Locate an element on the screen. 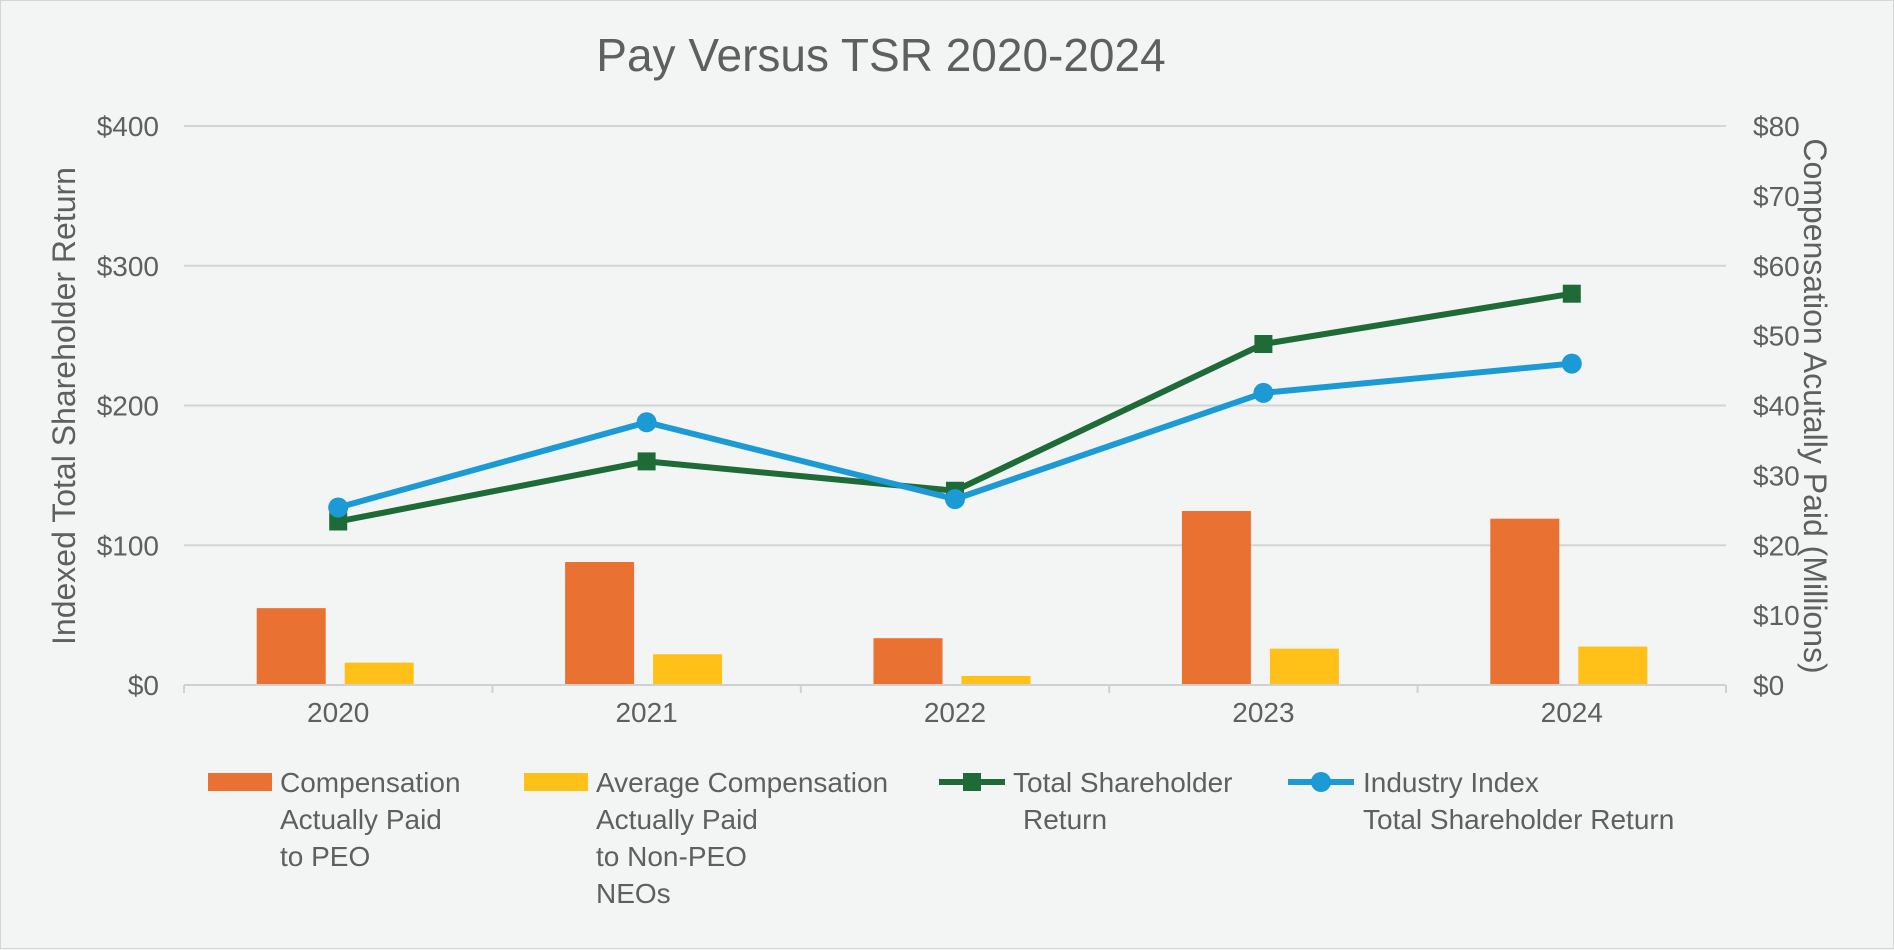  bar-0-2022 is located at coordinates (908, 661).